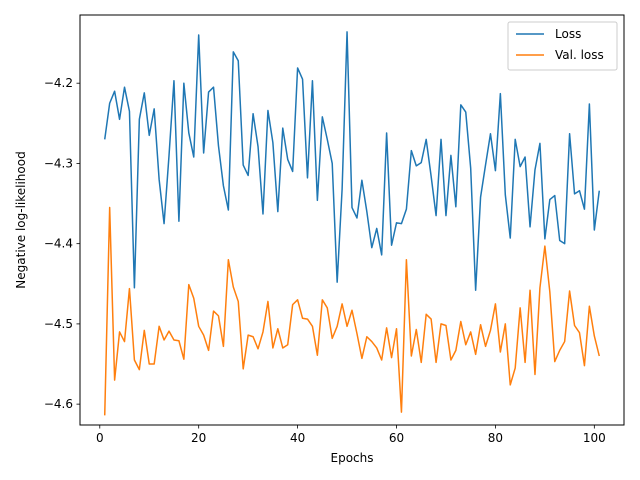  Describe the element at coordinates (58, 83) in the screenshot. I see `y-tick-label: −4.2` at that location.